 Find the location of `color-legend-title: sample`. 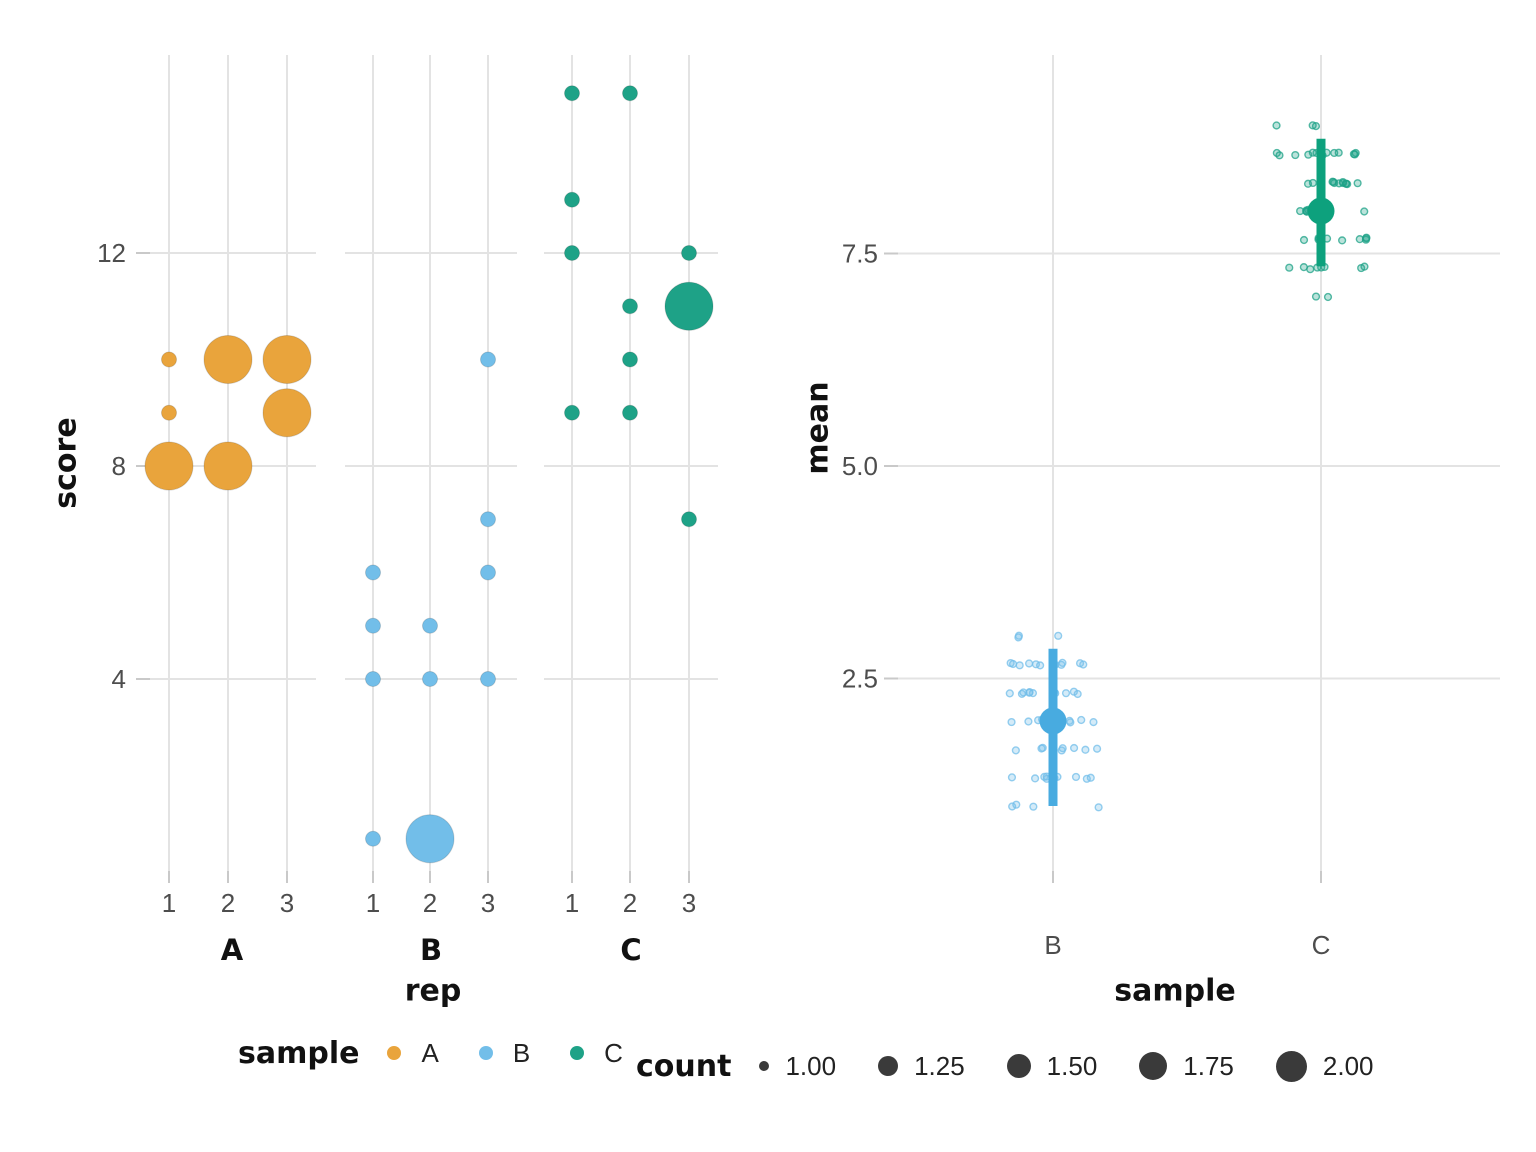

color-legend-title: sample is located at coordinates (299, 1053).